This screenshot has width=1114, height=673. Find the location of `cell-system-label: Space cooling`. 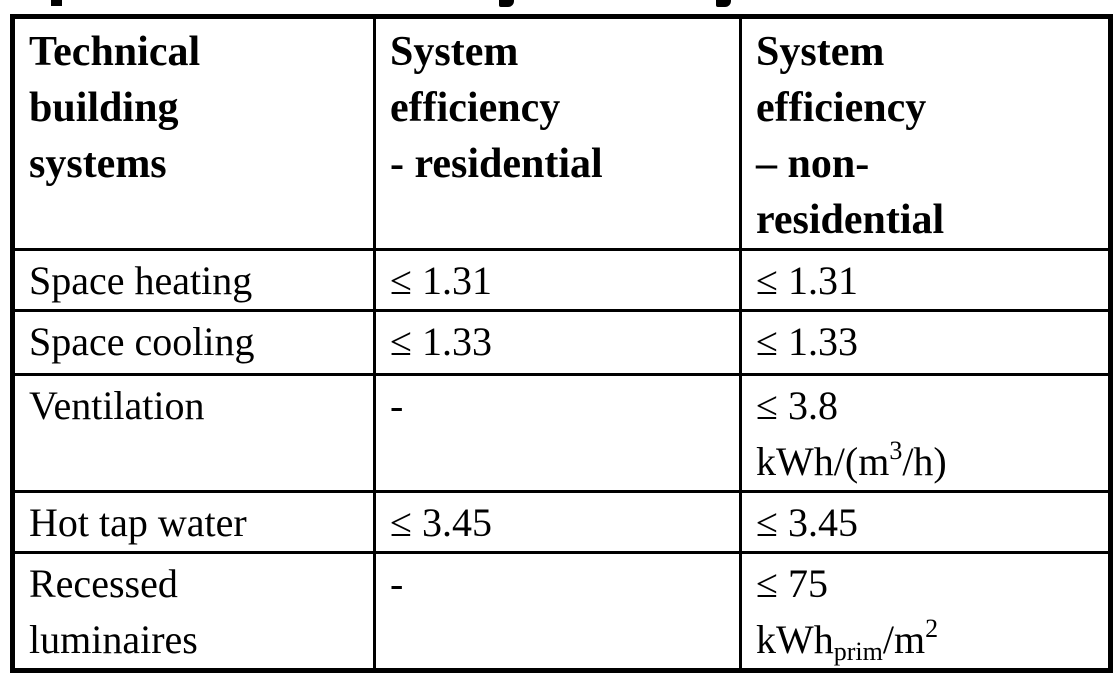

cell-system-label: Space cooling is located at coordinates (193, 342).